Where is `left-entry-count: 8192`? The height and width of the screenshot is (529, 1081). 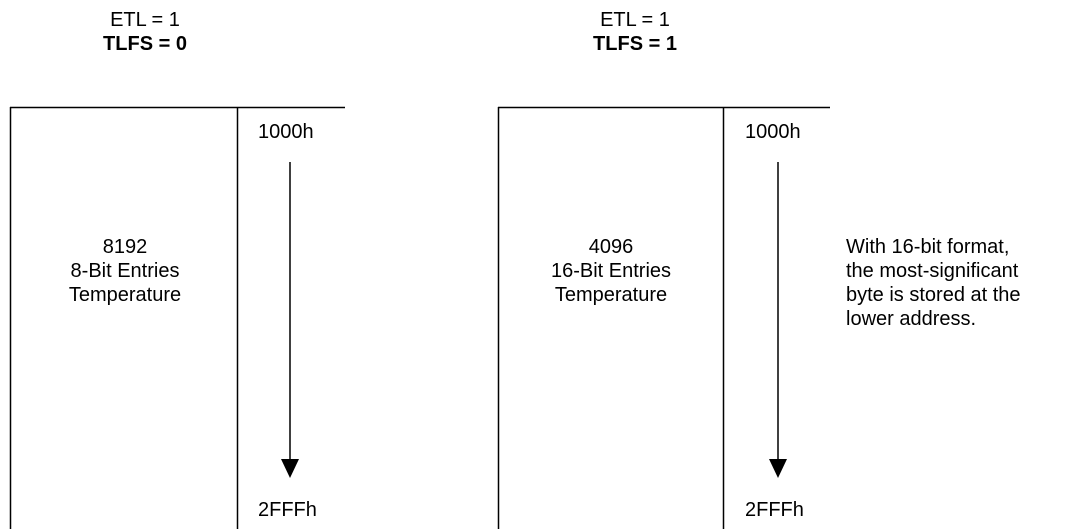
left-entry-count: 8192 is located at coordinates (125, 247).